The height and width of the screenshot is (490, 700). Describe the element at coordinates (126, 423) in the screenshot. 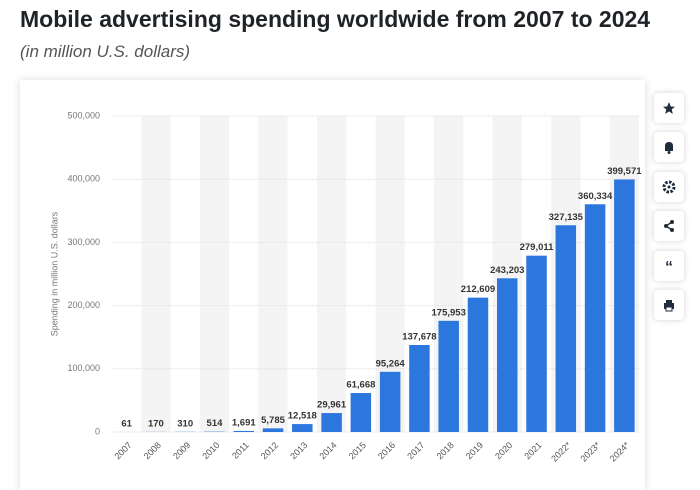

I see `value-label: 61` at that location.